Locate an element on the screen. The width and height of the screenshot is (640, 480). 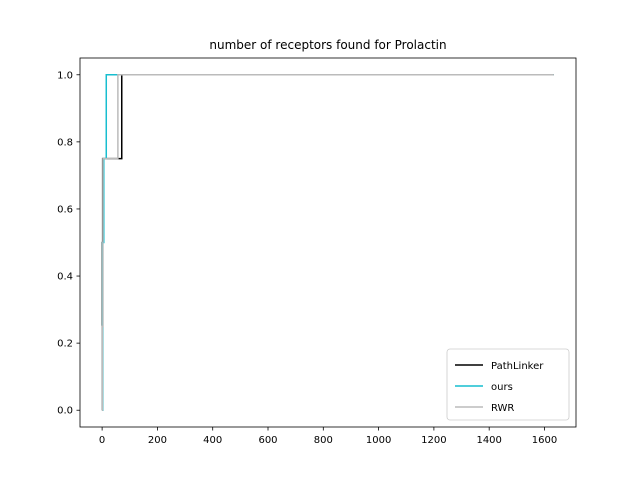
x-tick-label: 1400 is located at coordinates (488, 440).